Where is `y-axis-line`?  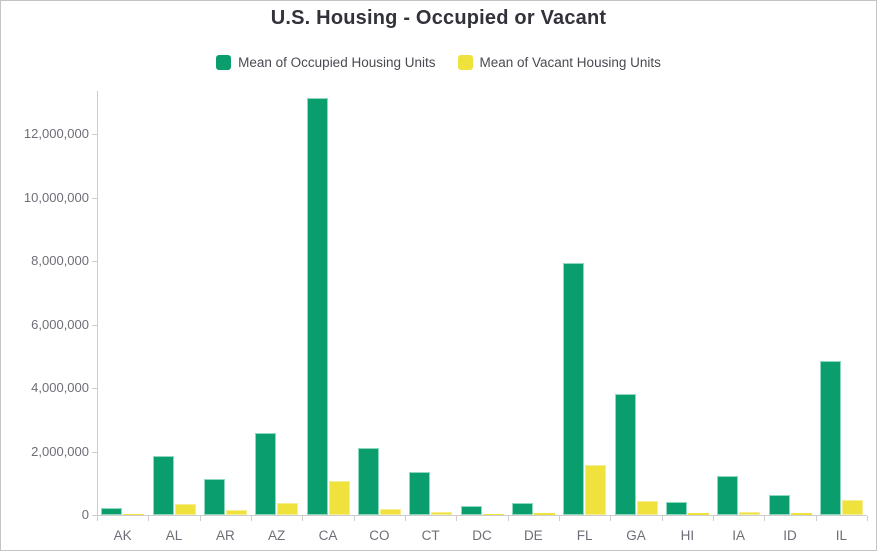
y-axis-line is located at coordinates (97, 303).